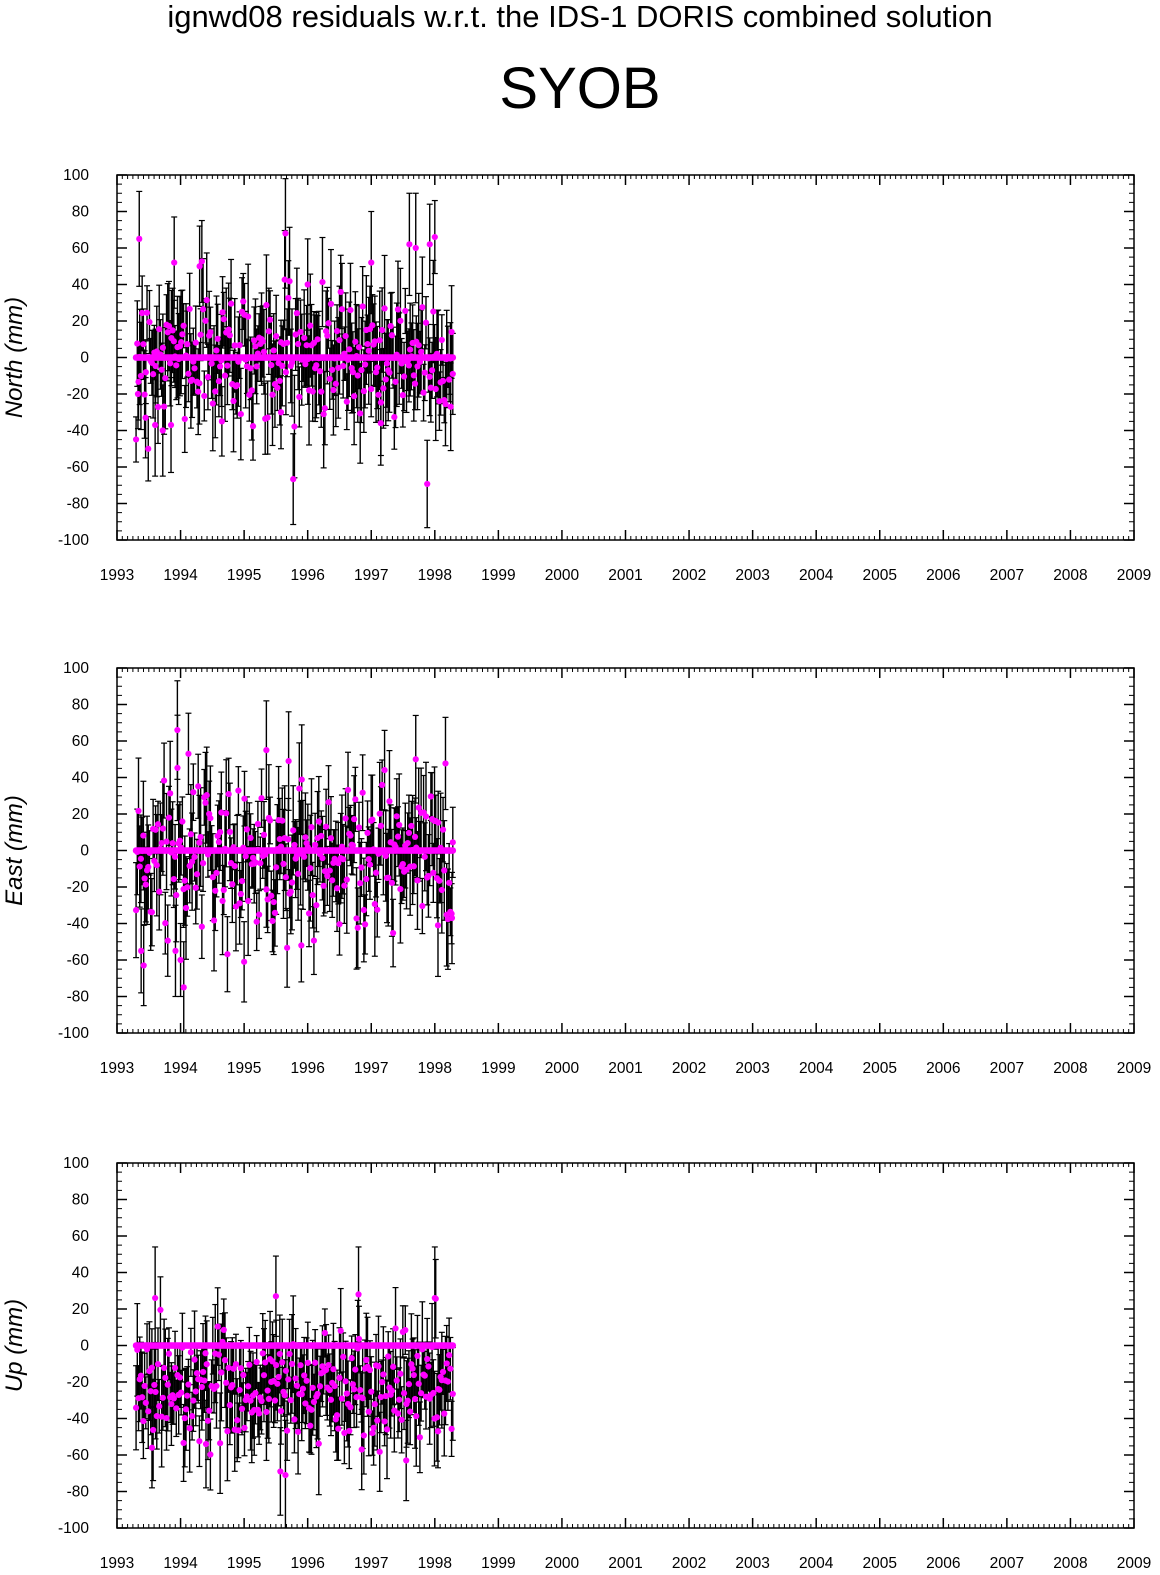 The height and width of the screenshot is (1575, 1160). What do you see at coordinates (14, 1345) in the screenshot?
I see `y-axis-label: Up (mm)` at bounding box center [14, 1345].